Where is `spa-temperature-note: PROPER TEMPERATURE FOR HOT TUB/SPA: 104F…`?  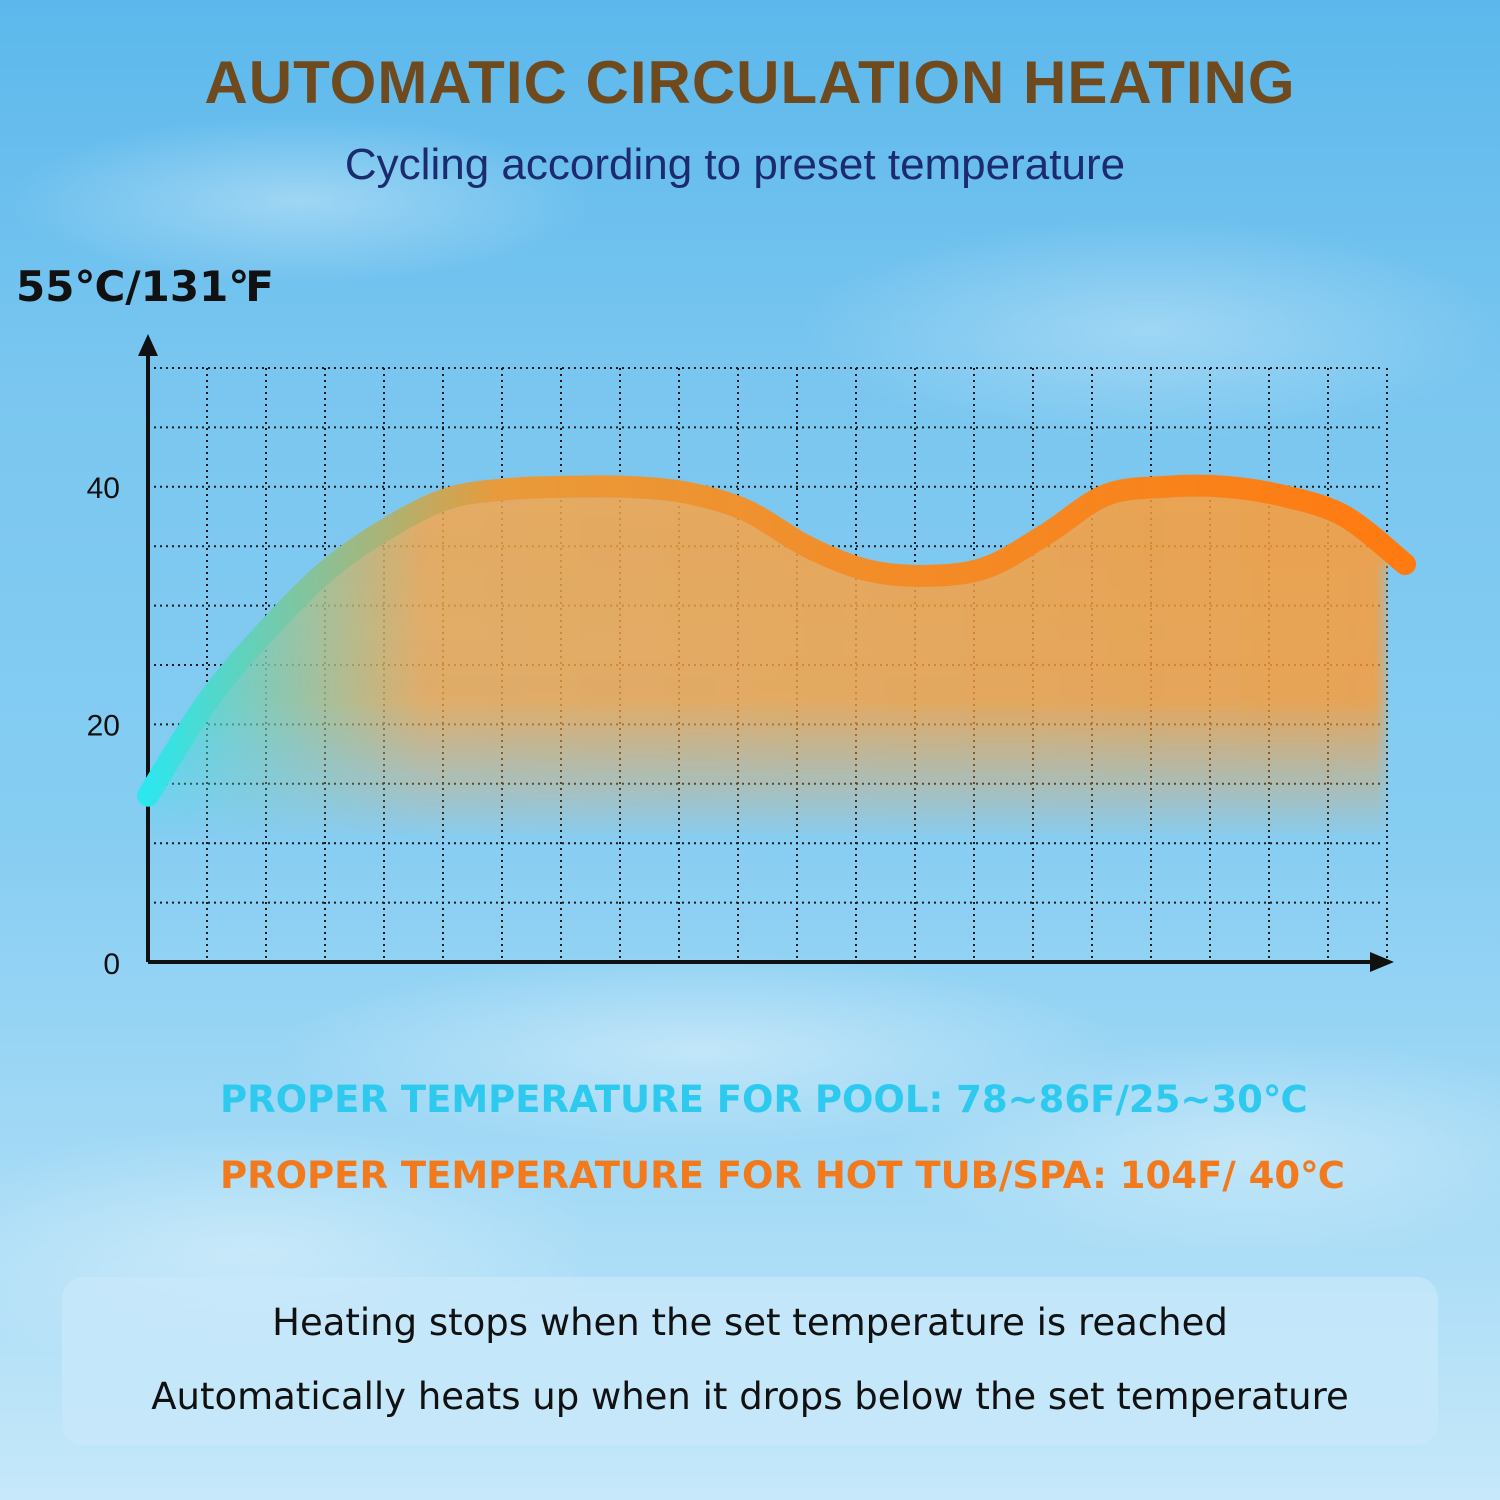 spa-temperature-note: PROPER TEMPERATURE FOR HOT TUB/SPA: 104F… is located at coordinates (782, 1175).